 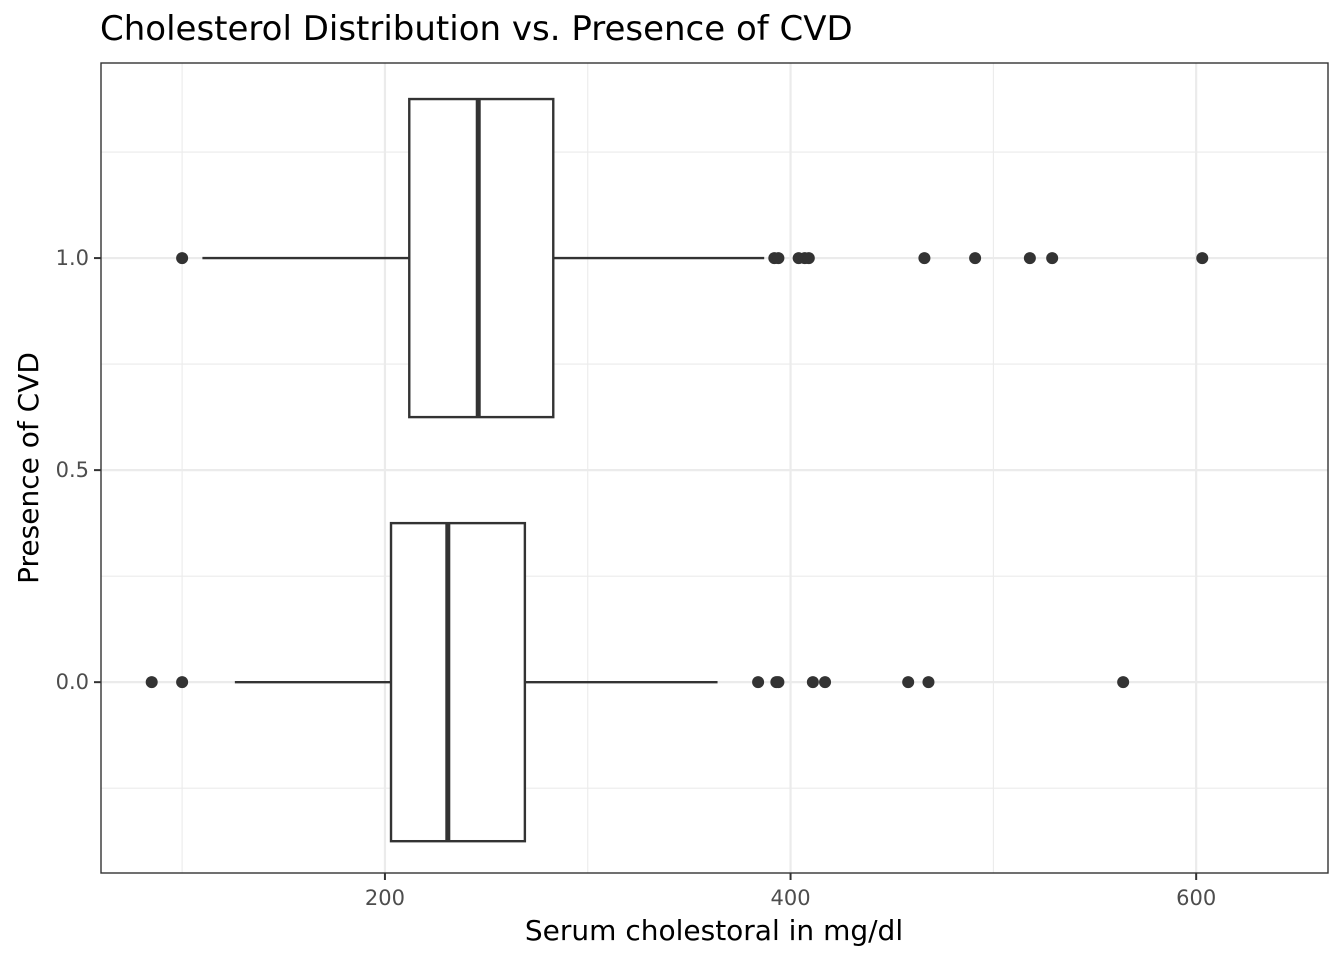 What do you see at coordinates (72, 682) in the screenshot?
I see `y-tick-label: 0.0` at bounding box center [72, 682].